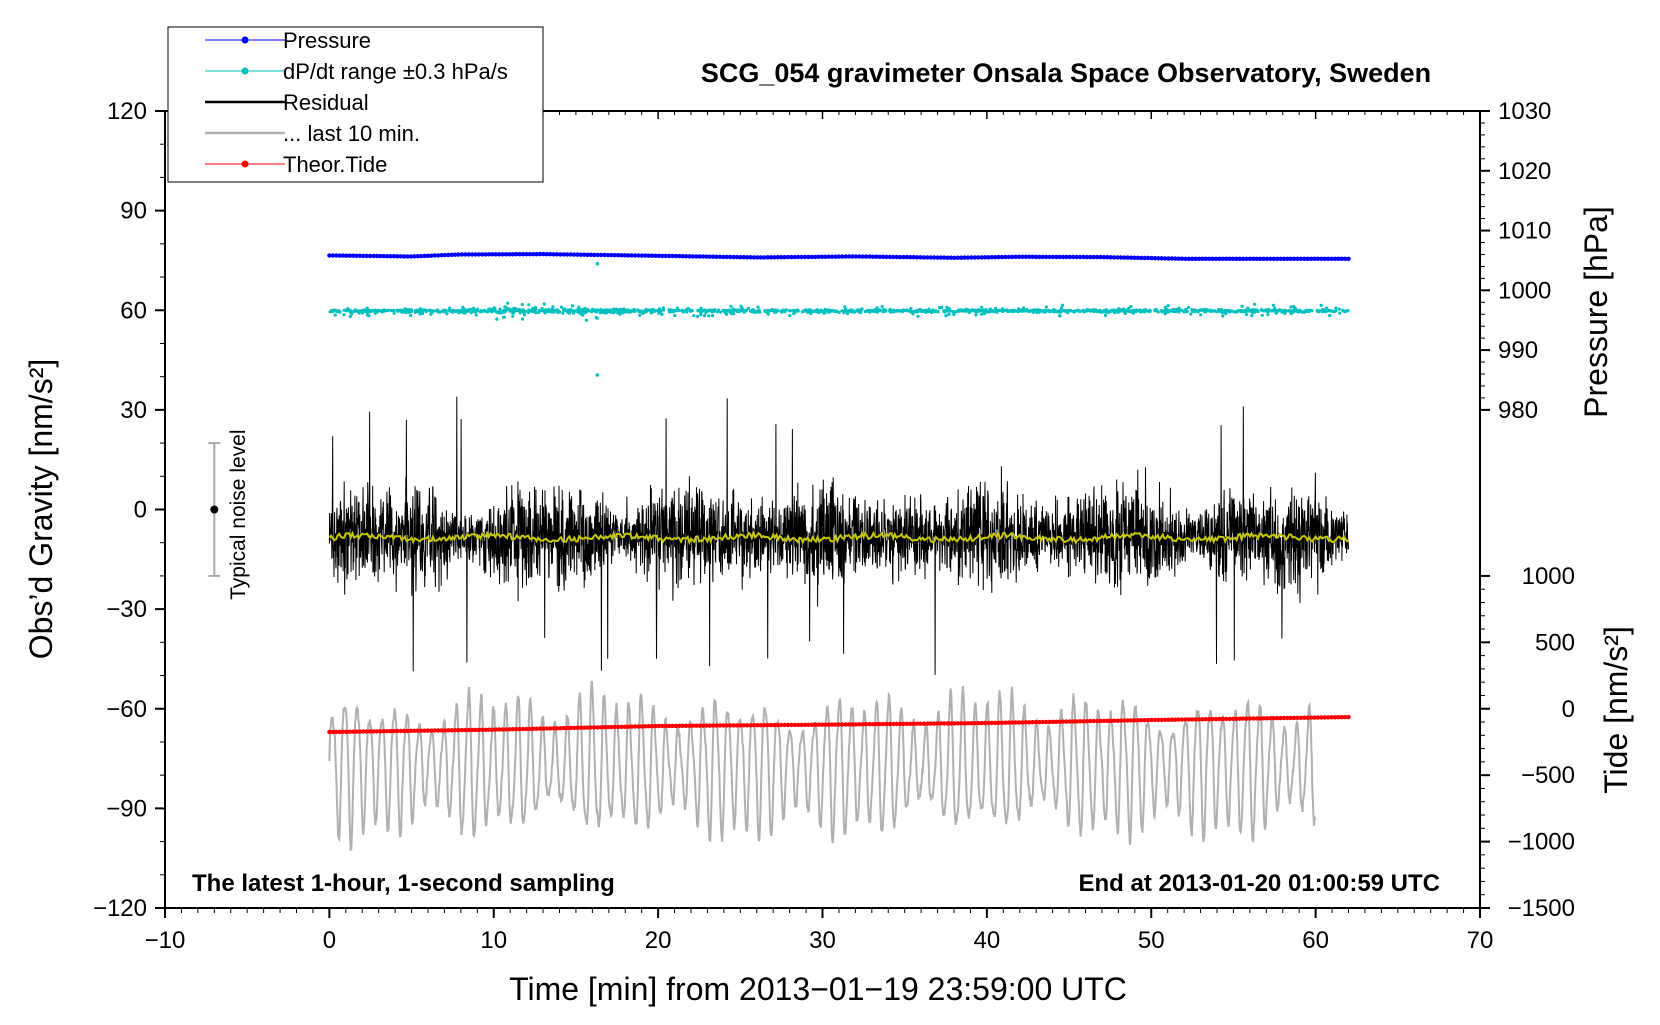 This screenshot has width=1660, height=1025. What do you see at coordinates (1555, 642) in the screenshot?
I see `tide-tick-label: 500` at bounding box center [1555, 642].